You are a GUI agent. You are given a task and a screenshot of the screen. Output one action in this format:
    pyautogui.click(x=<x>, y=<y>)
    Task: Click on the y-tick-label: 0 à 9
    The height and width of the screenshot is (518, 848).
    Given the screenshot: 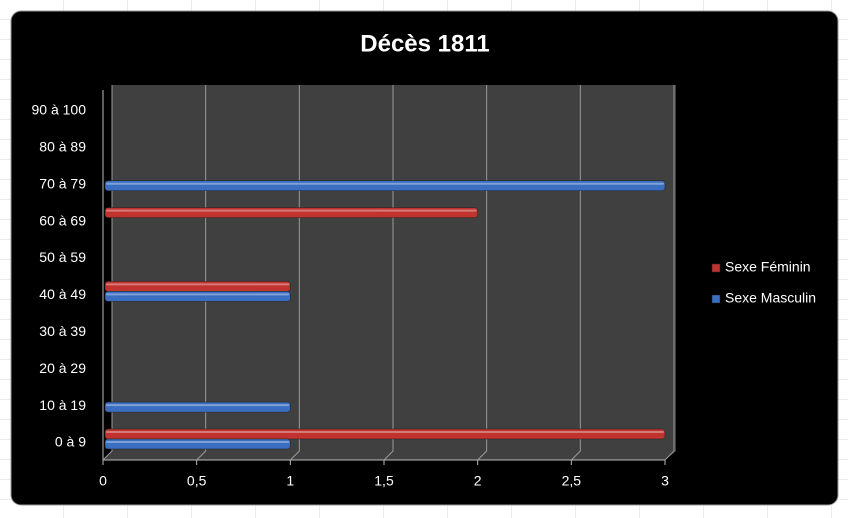 What is the action you would take?
    pyautogui.click(x=70, y=442)
    